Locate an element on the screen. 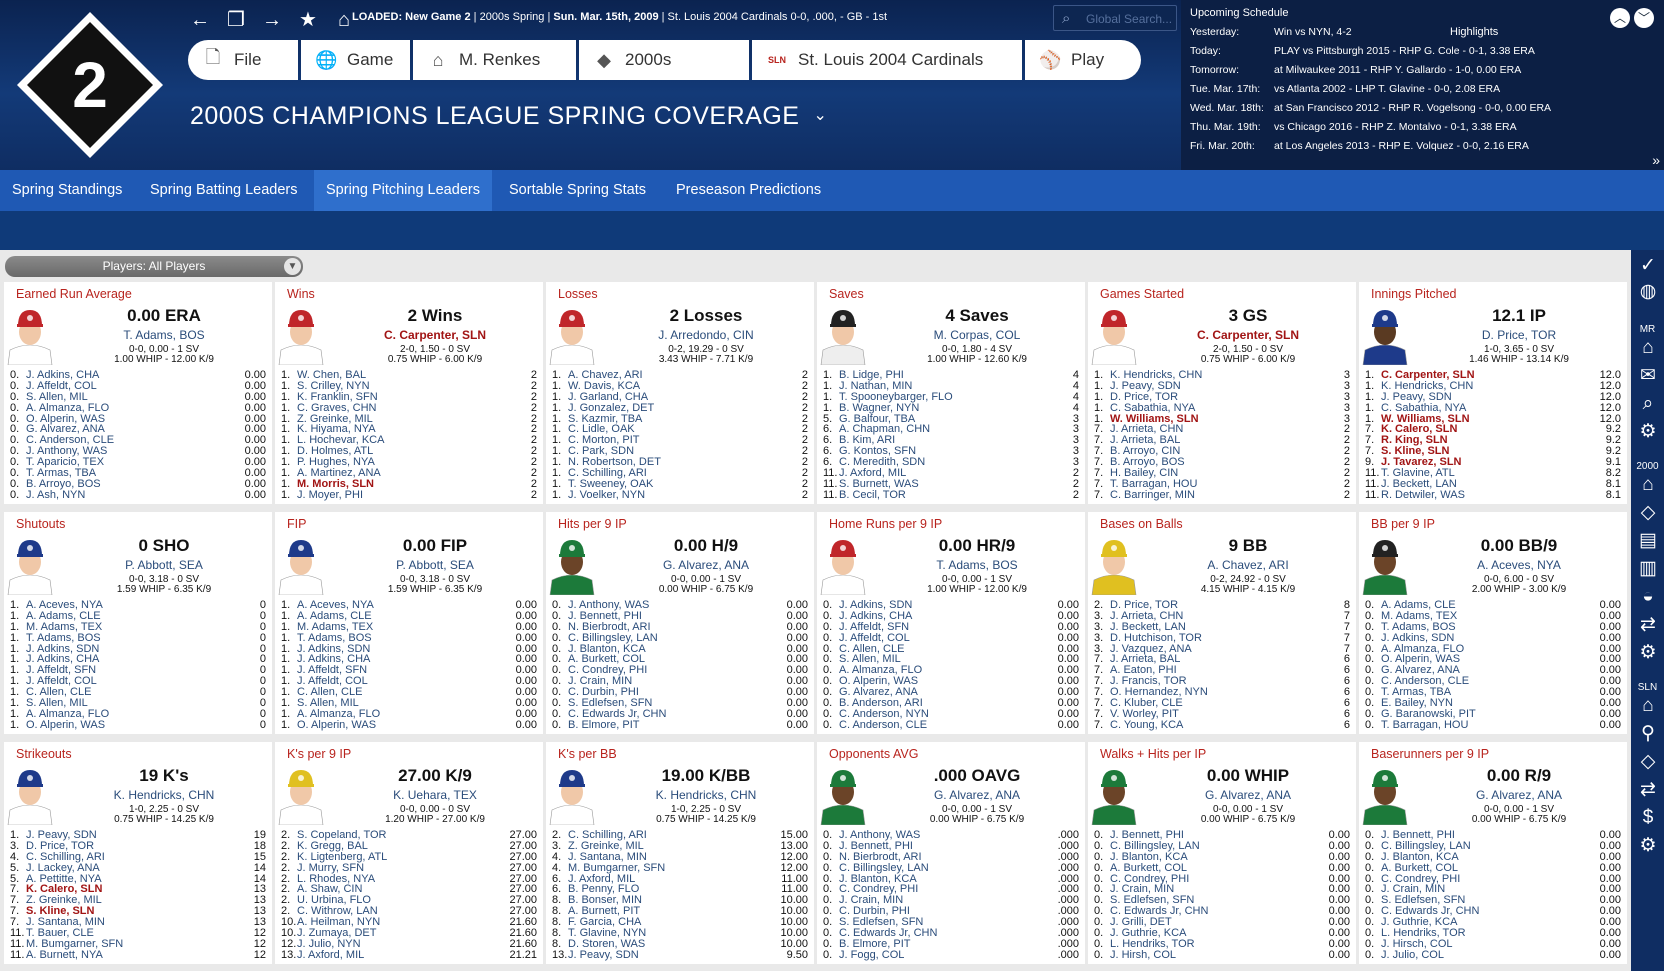 This screenshot has width=1664, height=971. player-link: F. Garcia, CHA is located at coordinates (605, 922).